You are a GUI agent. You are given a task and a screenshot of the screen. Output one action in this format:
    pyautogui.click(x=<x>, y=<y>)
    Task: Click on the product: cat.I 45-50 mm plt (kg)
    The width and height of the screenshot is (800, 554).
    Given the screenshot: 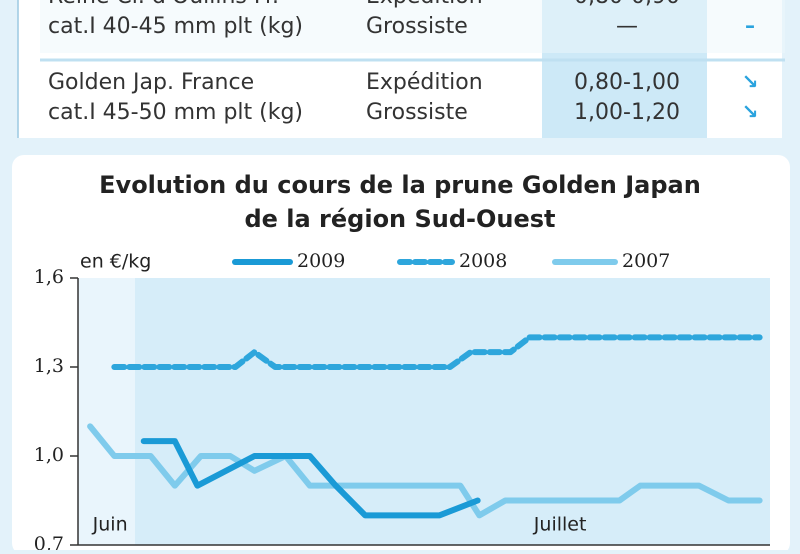 What is the action you would take?
    pyautogui.click(x=175, y=112)
    